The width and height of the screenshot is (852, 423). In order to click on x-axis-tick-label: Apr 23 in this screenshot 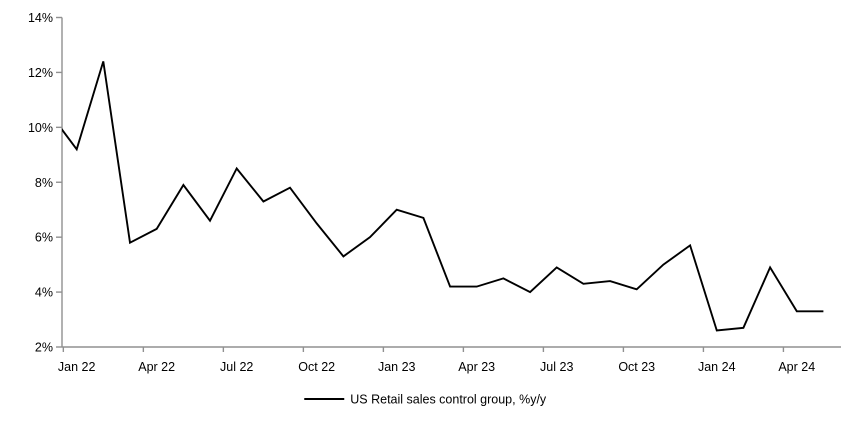, I will do `click(476, 367)`.